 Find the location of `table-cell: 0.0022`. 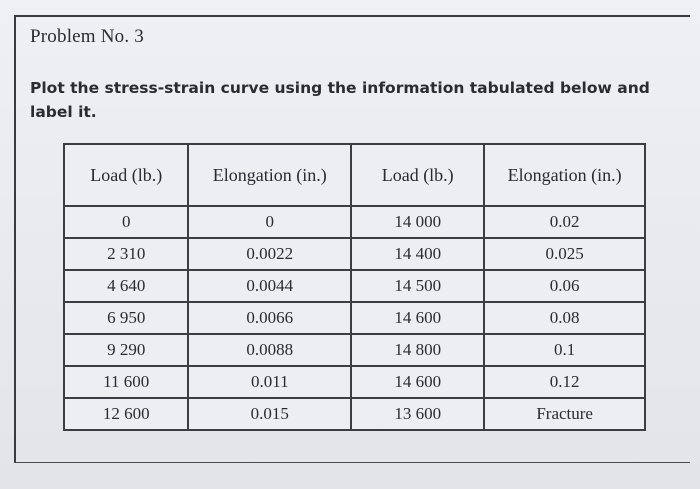

table-cell: 0.0022 is located at coordinates (270, 254).